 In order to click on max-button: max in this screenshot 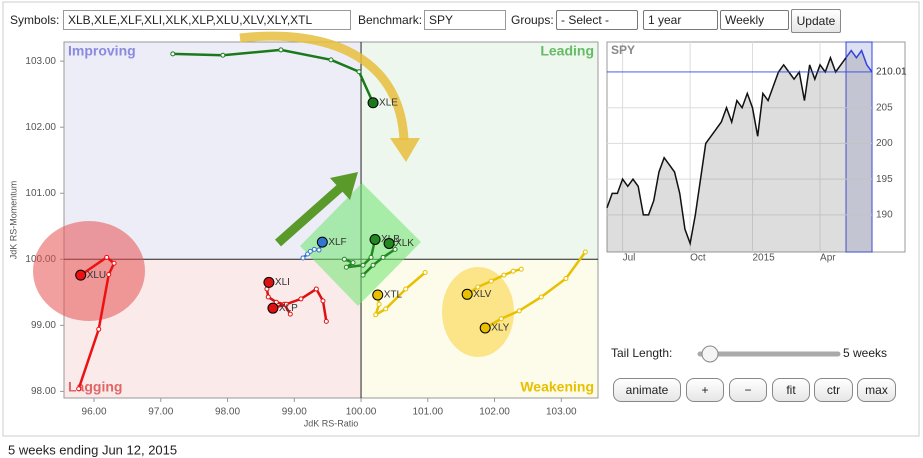, I will do `click(876, 390)`.